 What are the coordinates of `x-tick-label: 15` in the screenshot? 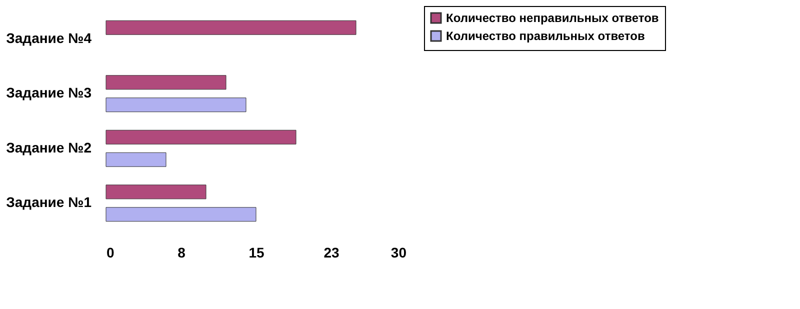 It's located at (256, 252).